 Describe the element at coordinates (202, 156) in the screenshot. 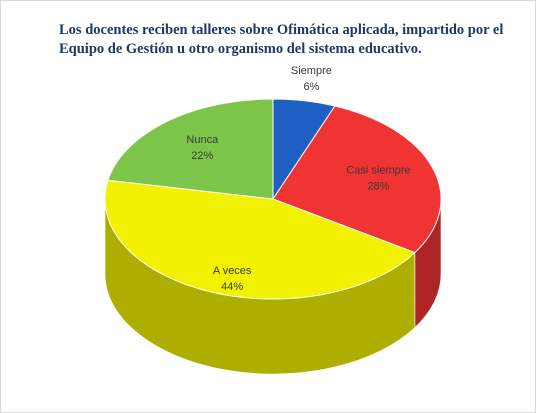

I see `slice-value-label: 22%` at that location.